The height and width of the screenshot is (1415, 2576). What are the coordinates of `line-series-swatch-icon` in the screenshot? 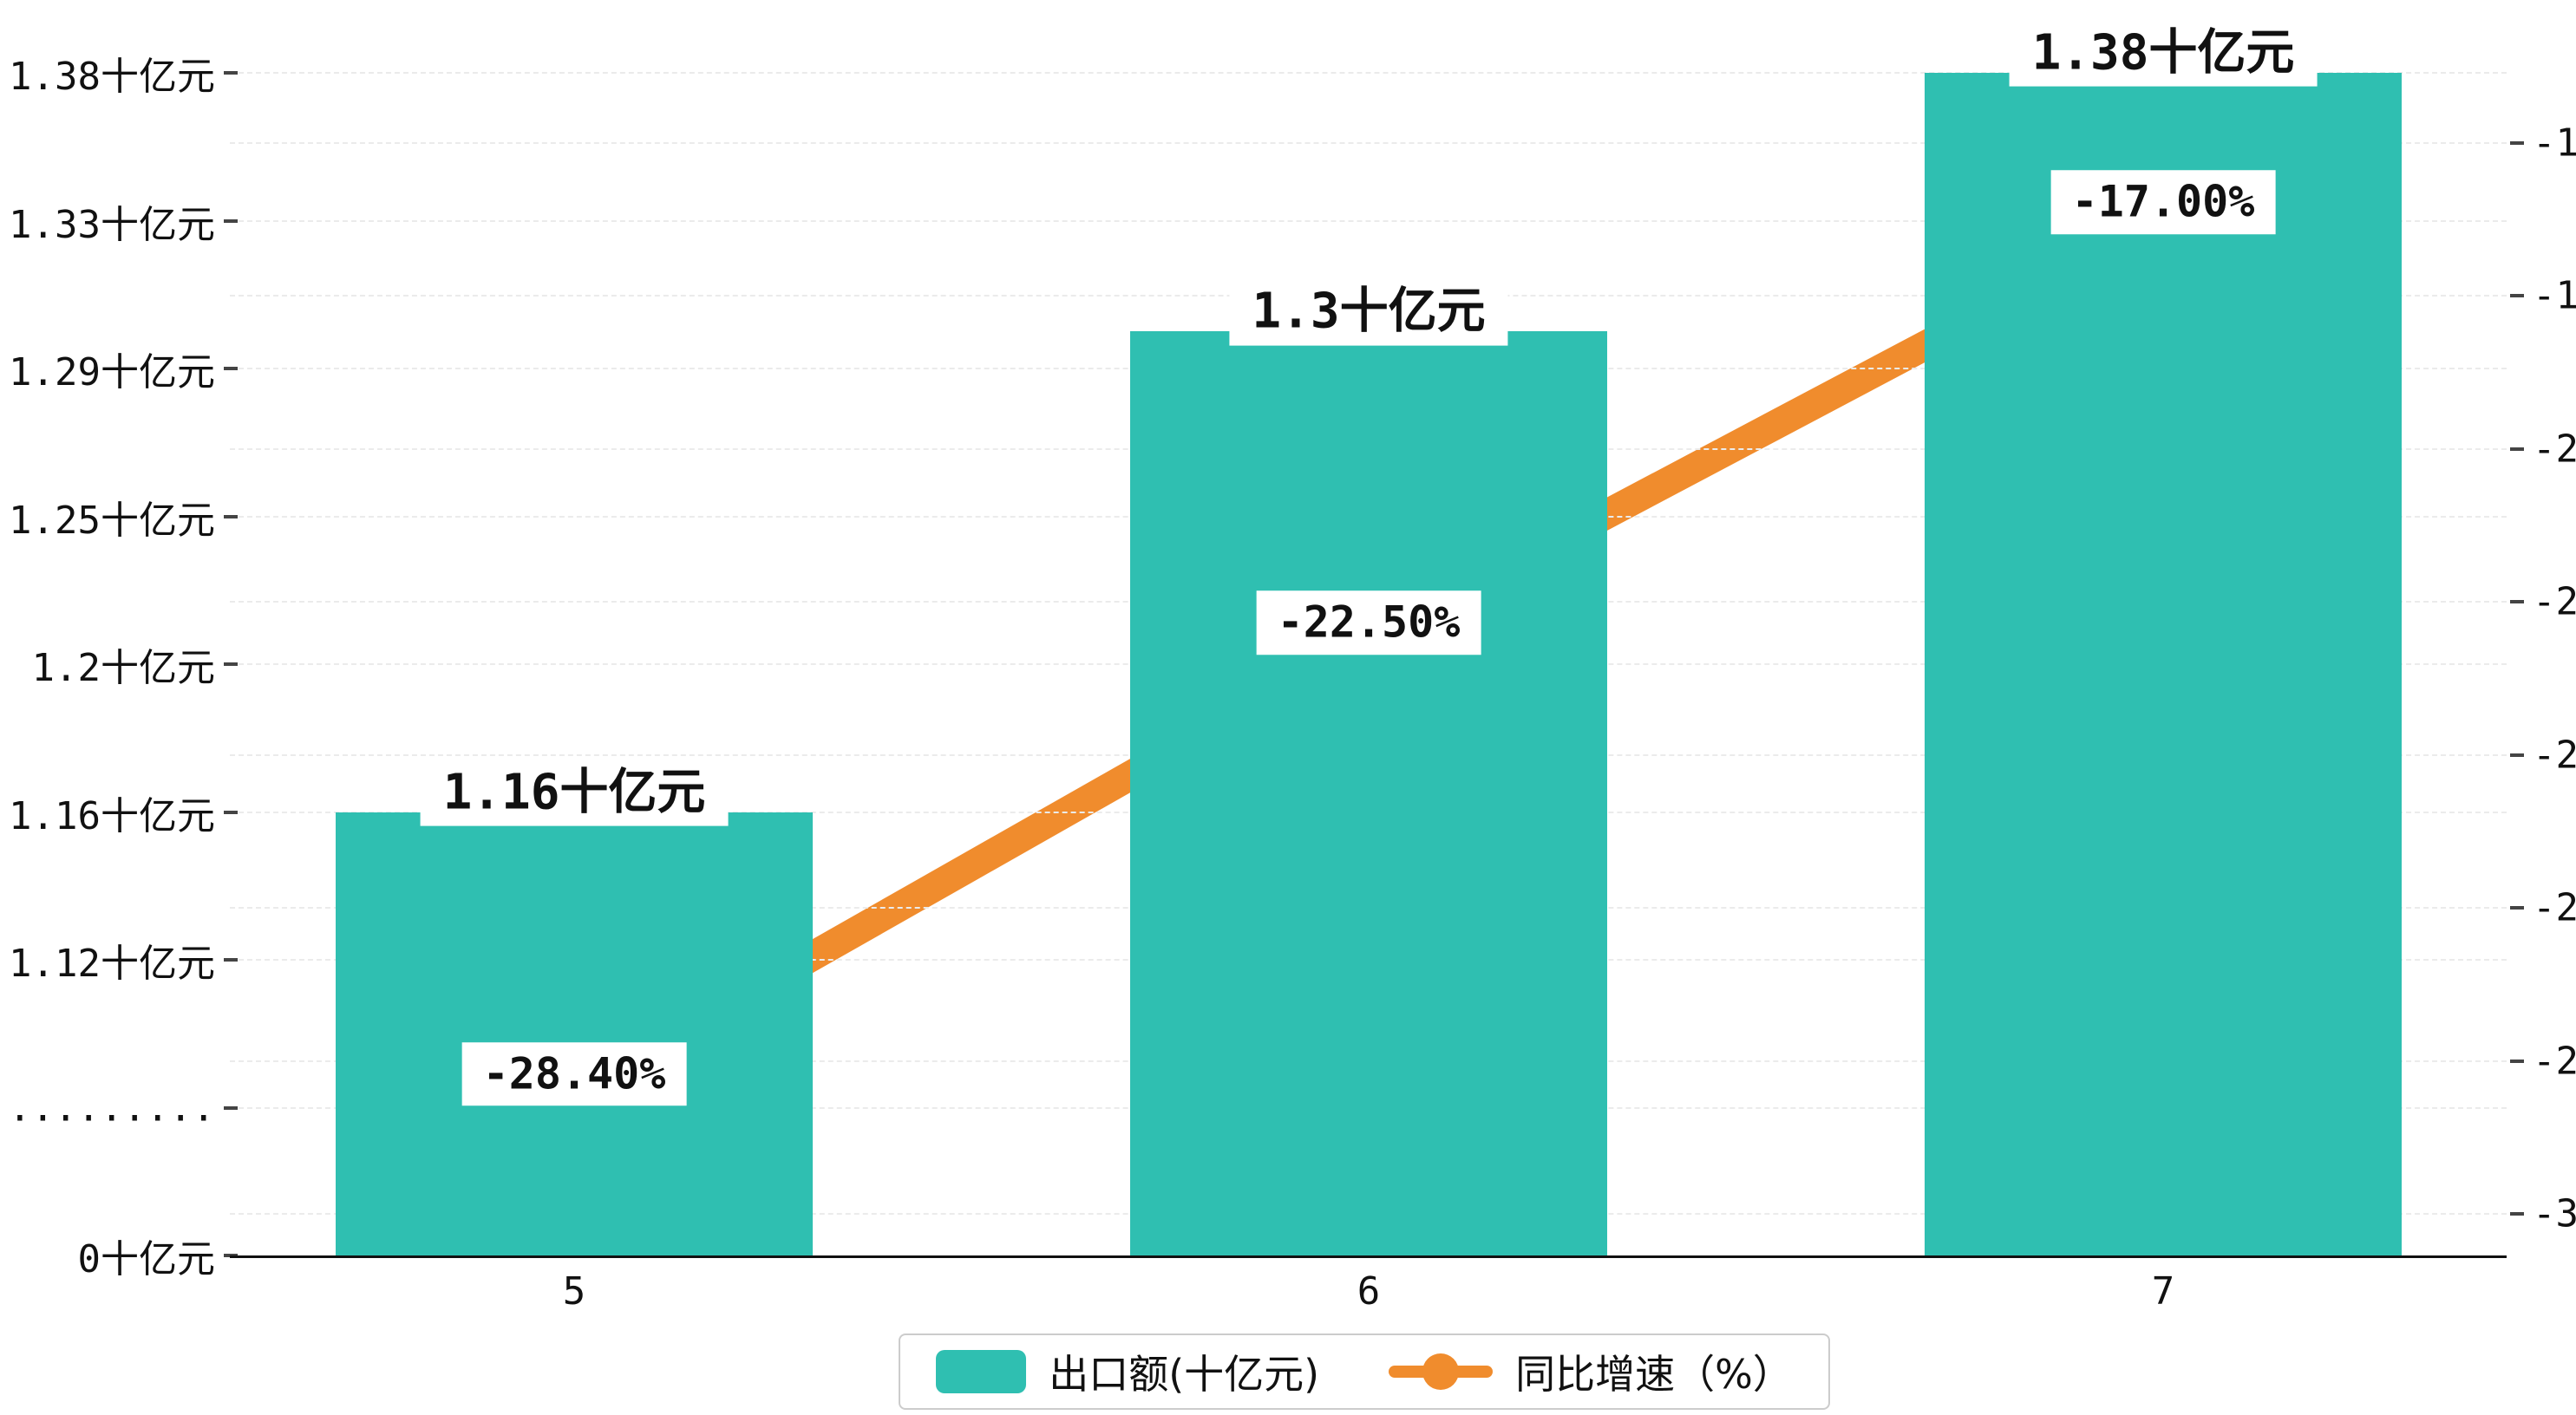 It's located at (1441, 1371).